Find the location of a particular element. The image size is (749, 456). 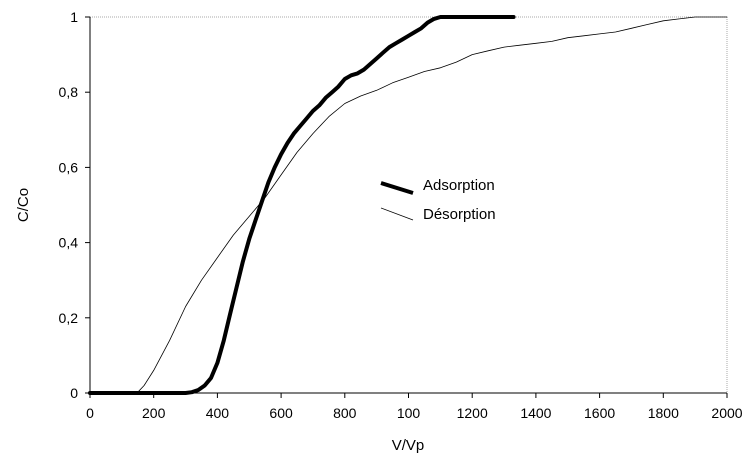

legend-label-desorption: Désorption is located at coordinates (459, 214).